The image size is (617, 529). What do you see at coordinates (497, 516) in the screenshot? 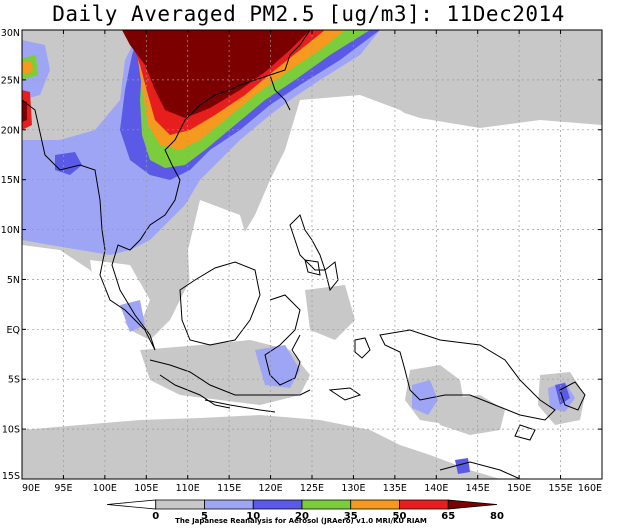
I see `colorbar-label: 80` at bounding box center [497, 516].